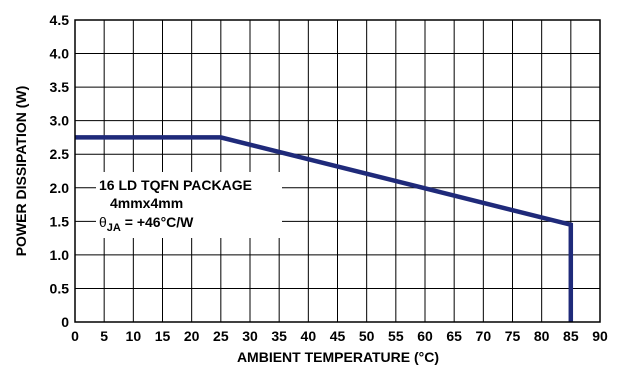 The image size is (618, 370). Describe the element at coordinates (454, 336) in the screenshot. I see `x-tick-label: 65` at that location.